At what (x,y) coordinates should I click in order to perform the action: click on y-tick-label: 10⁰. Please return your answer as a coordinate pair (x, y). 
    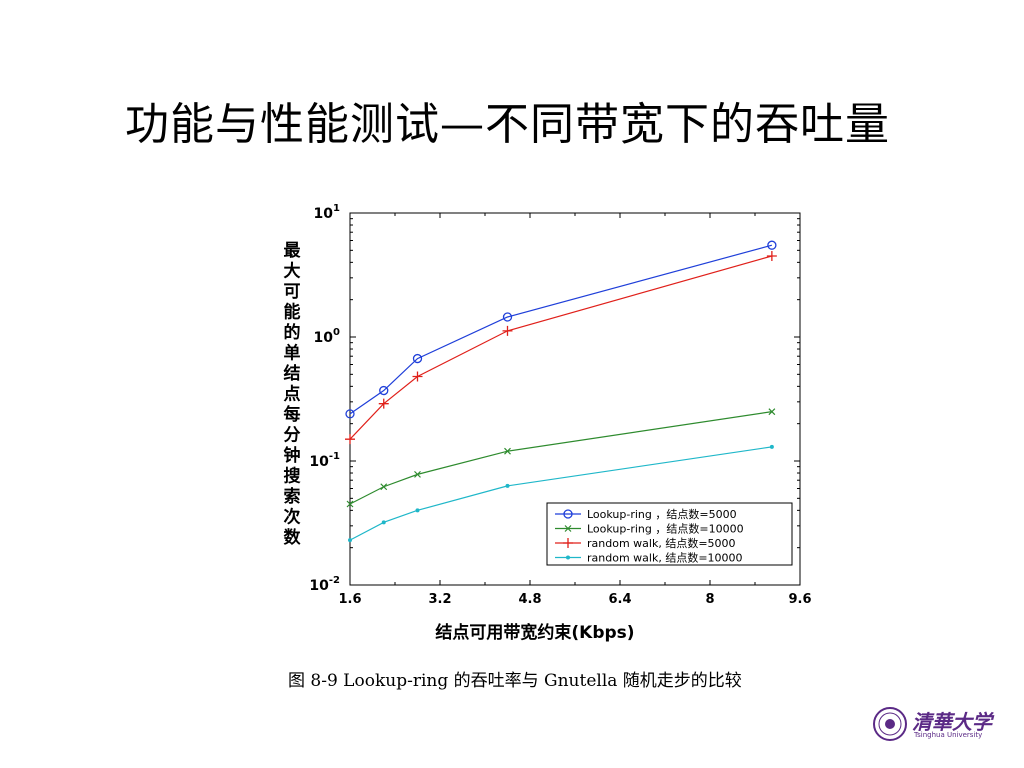
    Looking at the image, I should click on (327, 336).